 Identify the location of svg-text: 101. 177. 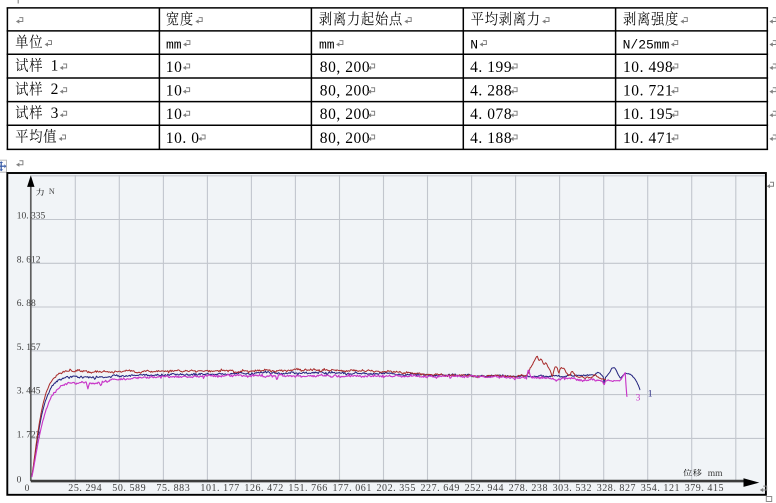
(219, 488).